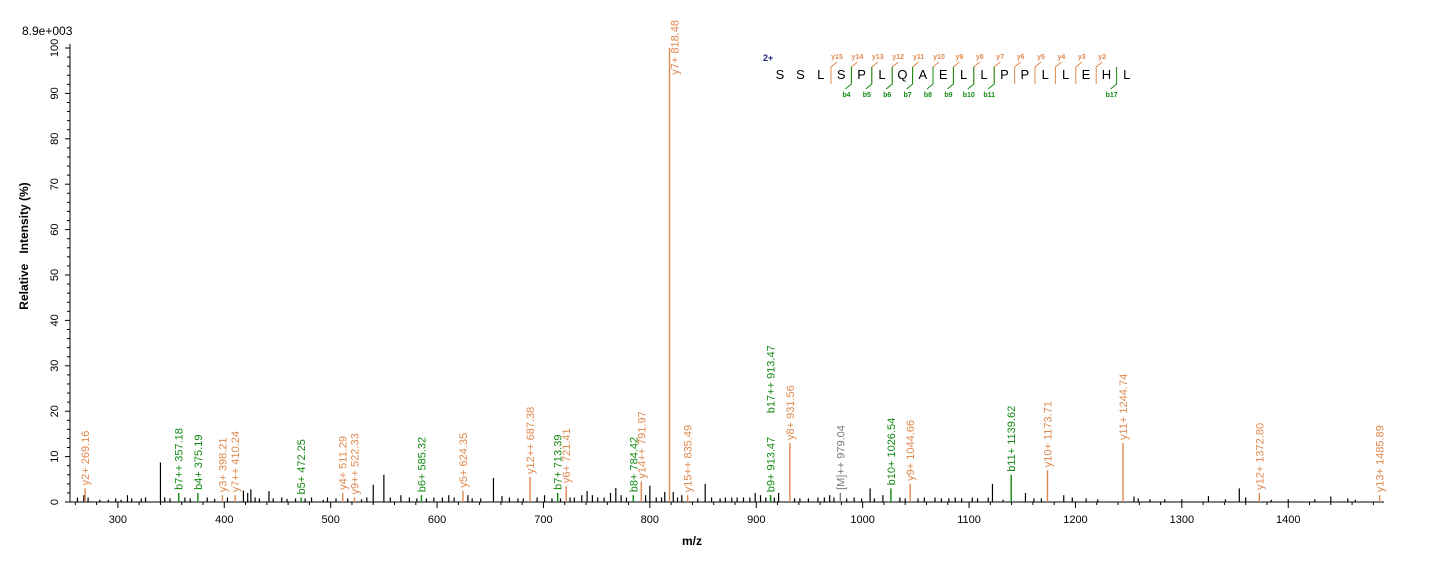  Describe the element at coordinates (236, 461) in the screenshot. I see `peak-label: y7++ 410.24` at that location.